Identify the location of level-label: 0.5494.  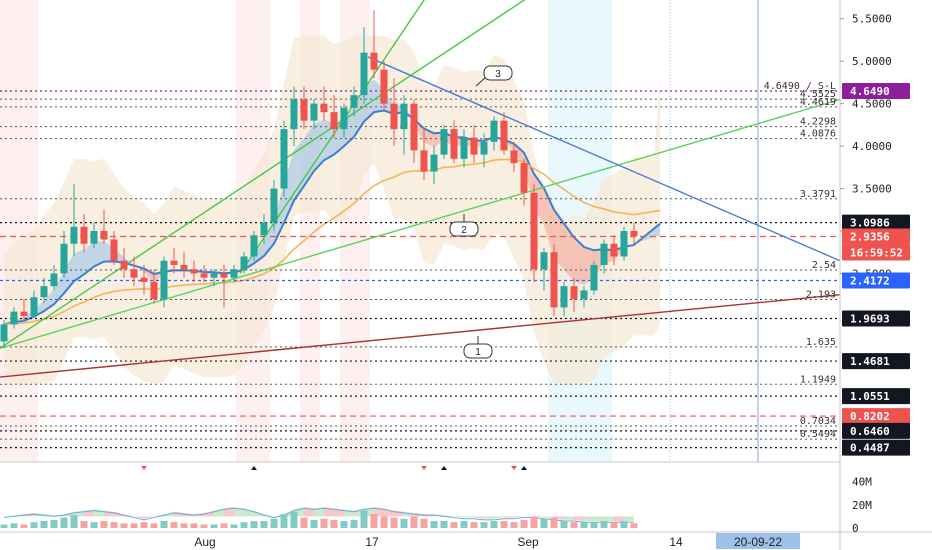
(818, 434).